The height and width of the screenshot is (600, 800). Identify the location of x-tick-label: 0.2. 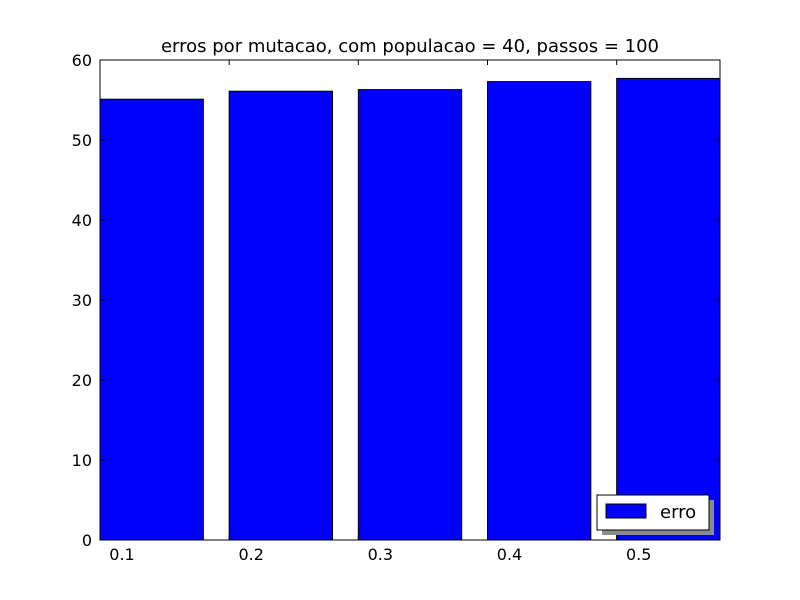
(250, 554).